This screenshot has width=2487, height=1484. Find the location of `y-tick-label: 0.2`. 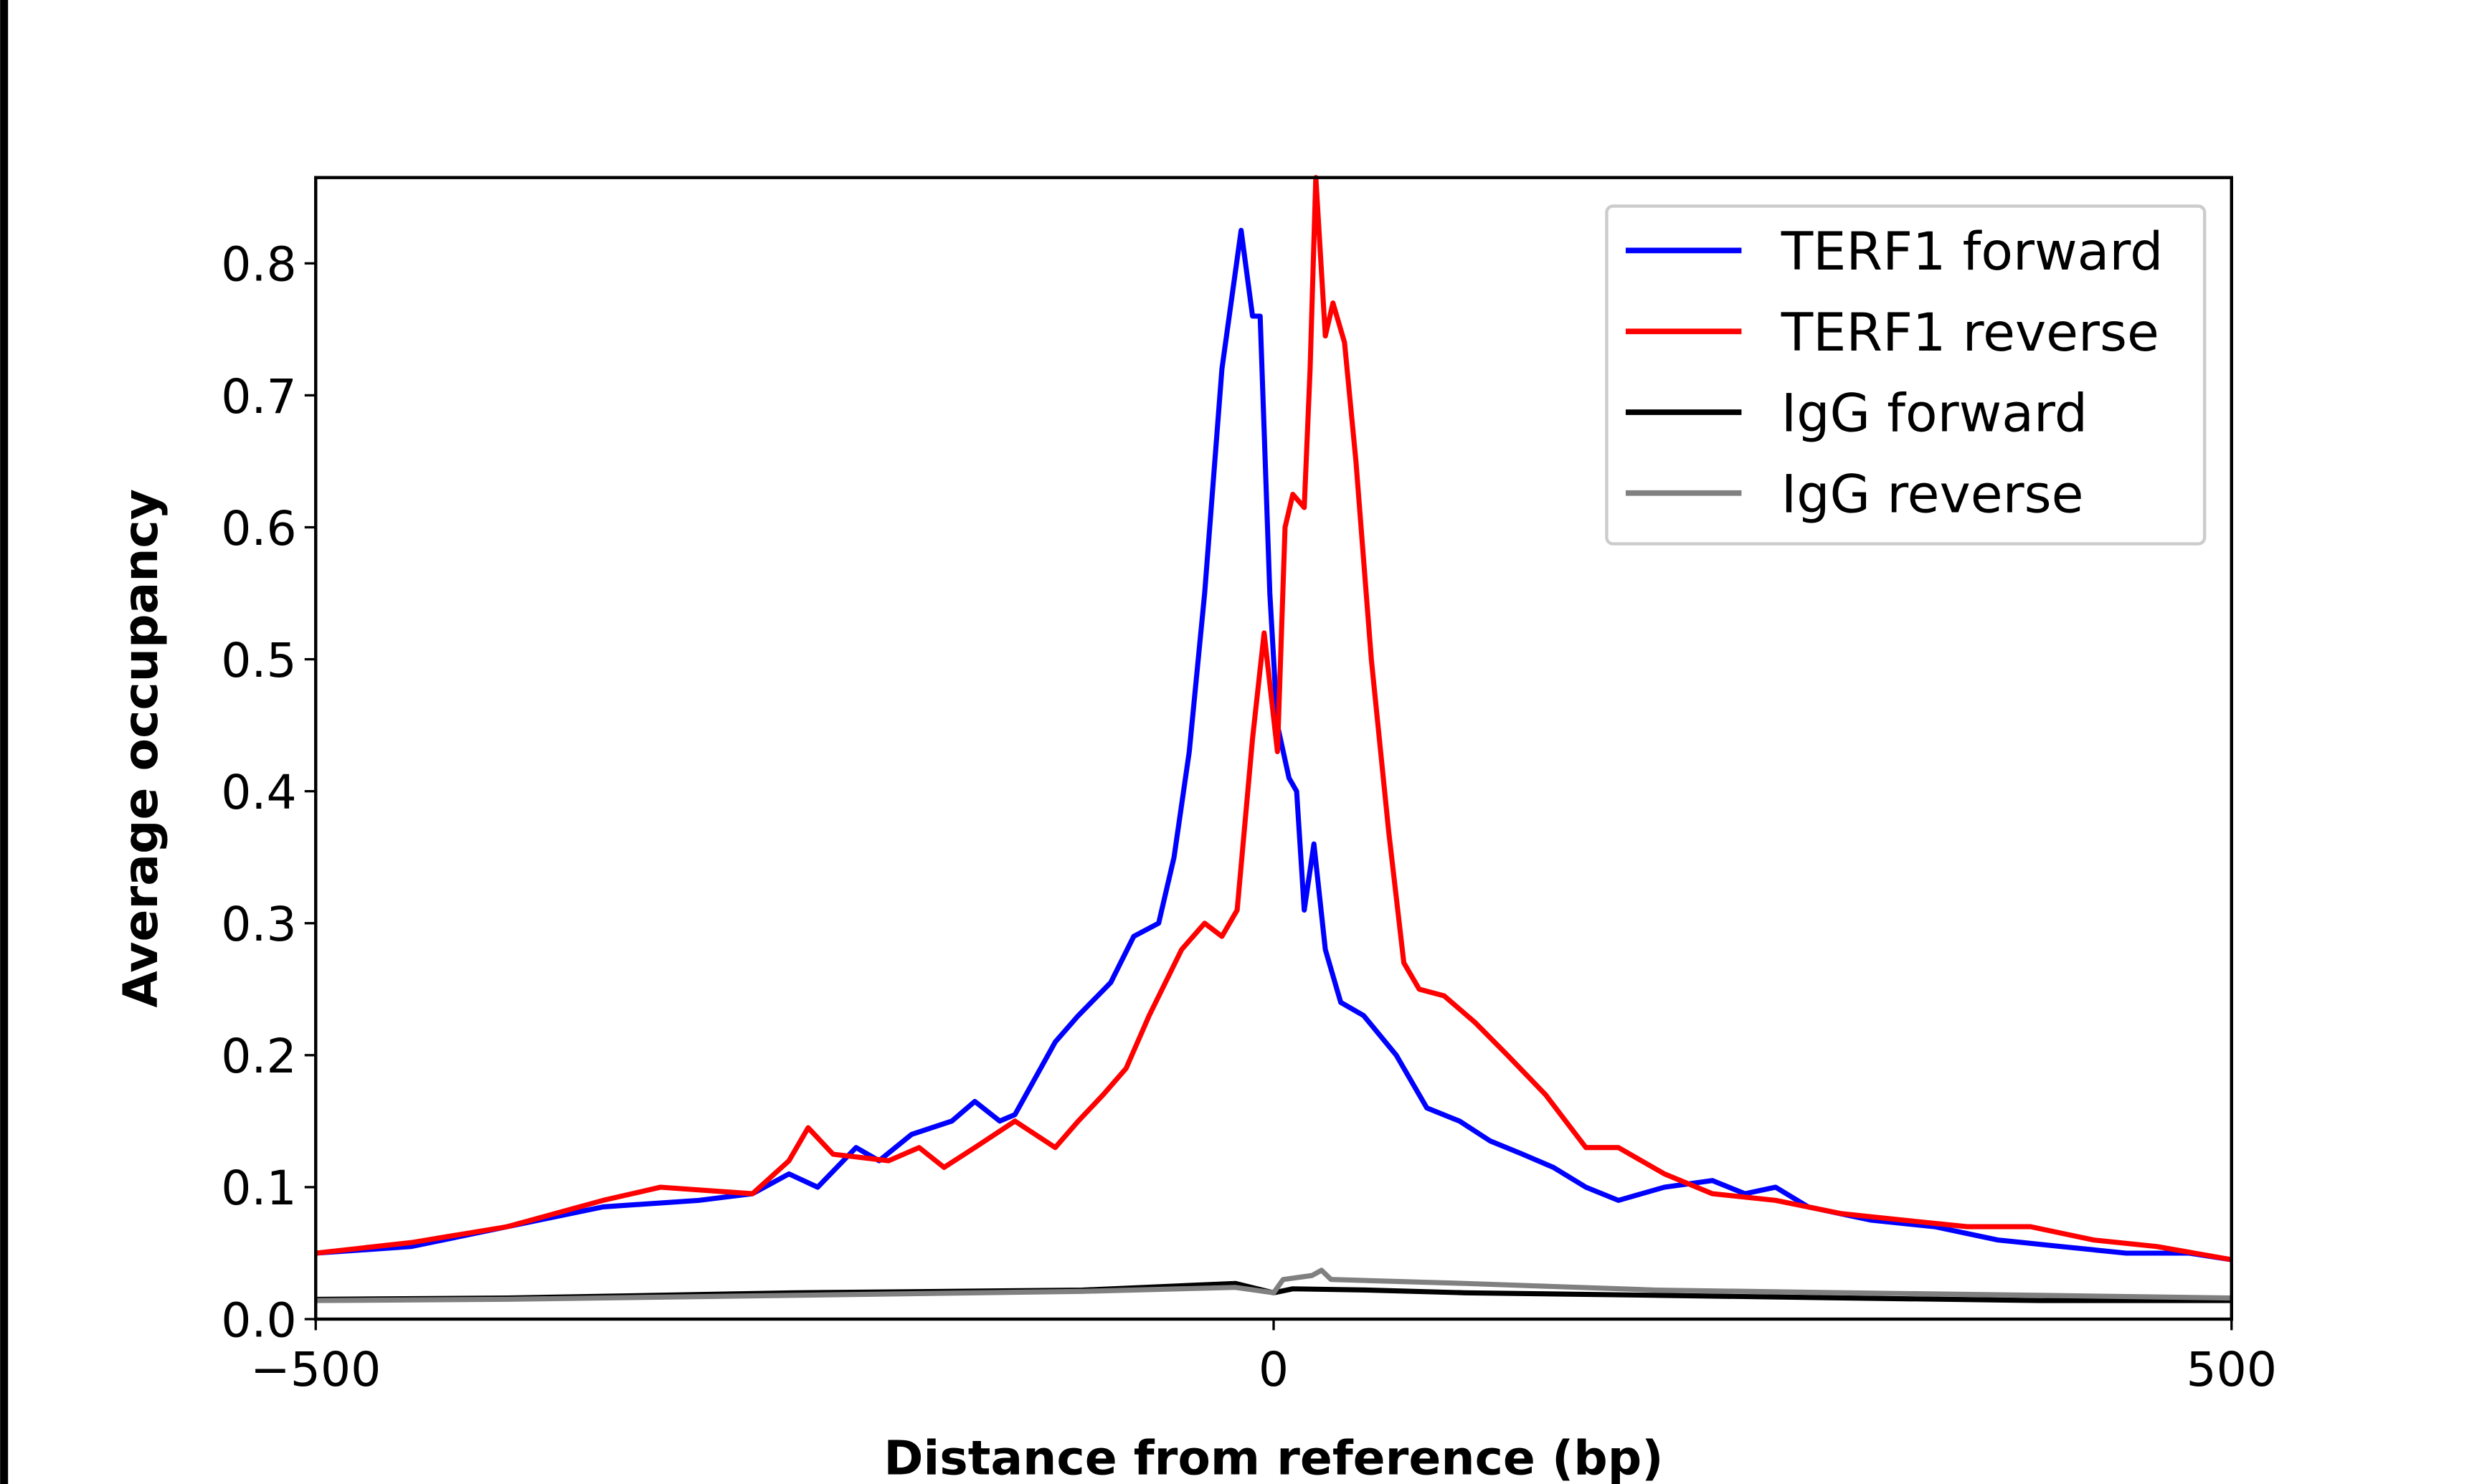

y-tick-label: 0.2 is located at coordinates (259, 1056).